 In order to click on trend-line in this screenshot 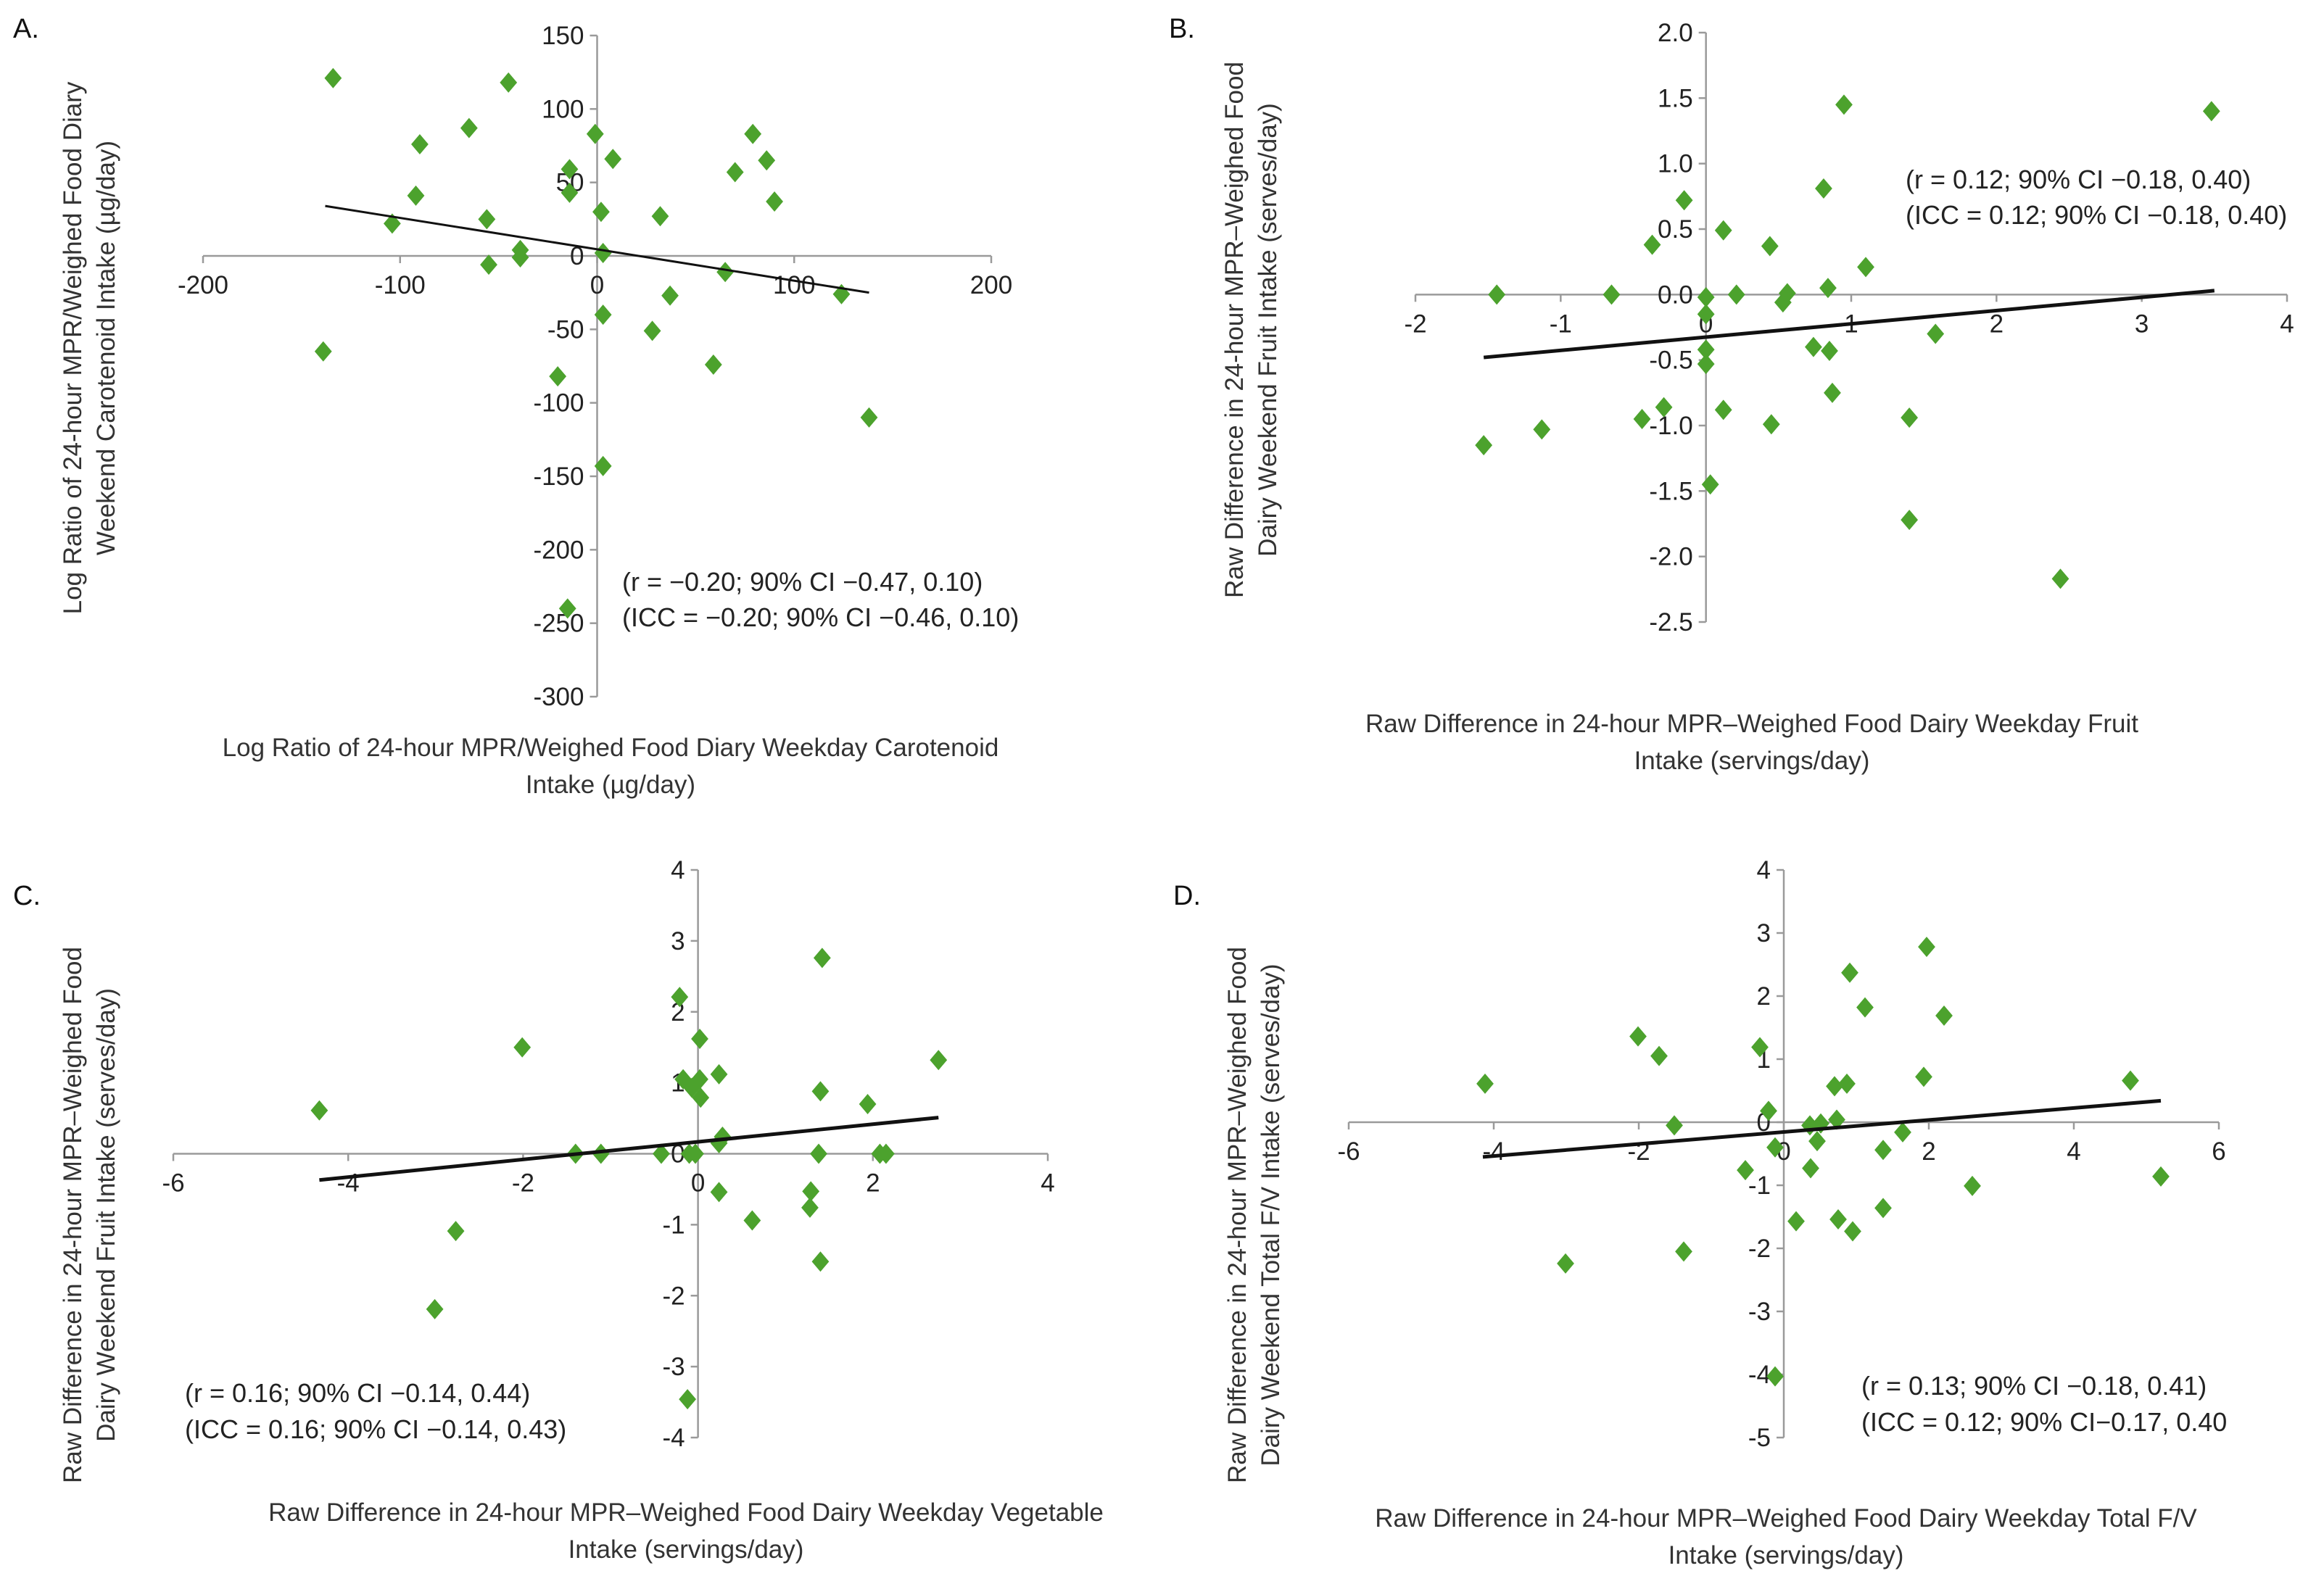, I will do `click(597, 249)`.